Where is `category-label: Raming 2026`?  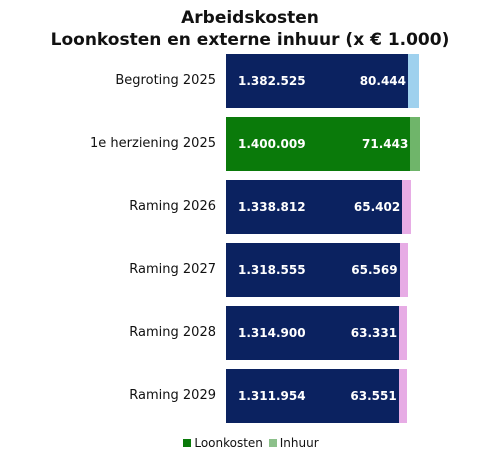 category-label: Raming 2026 is located at coordinates (172, 206).